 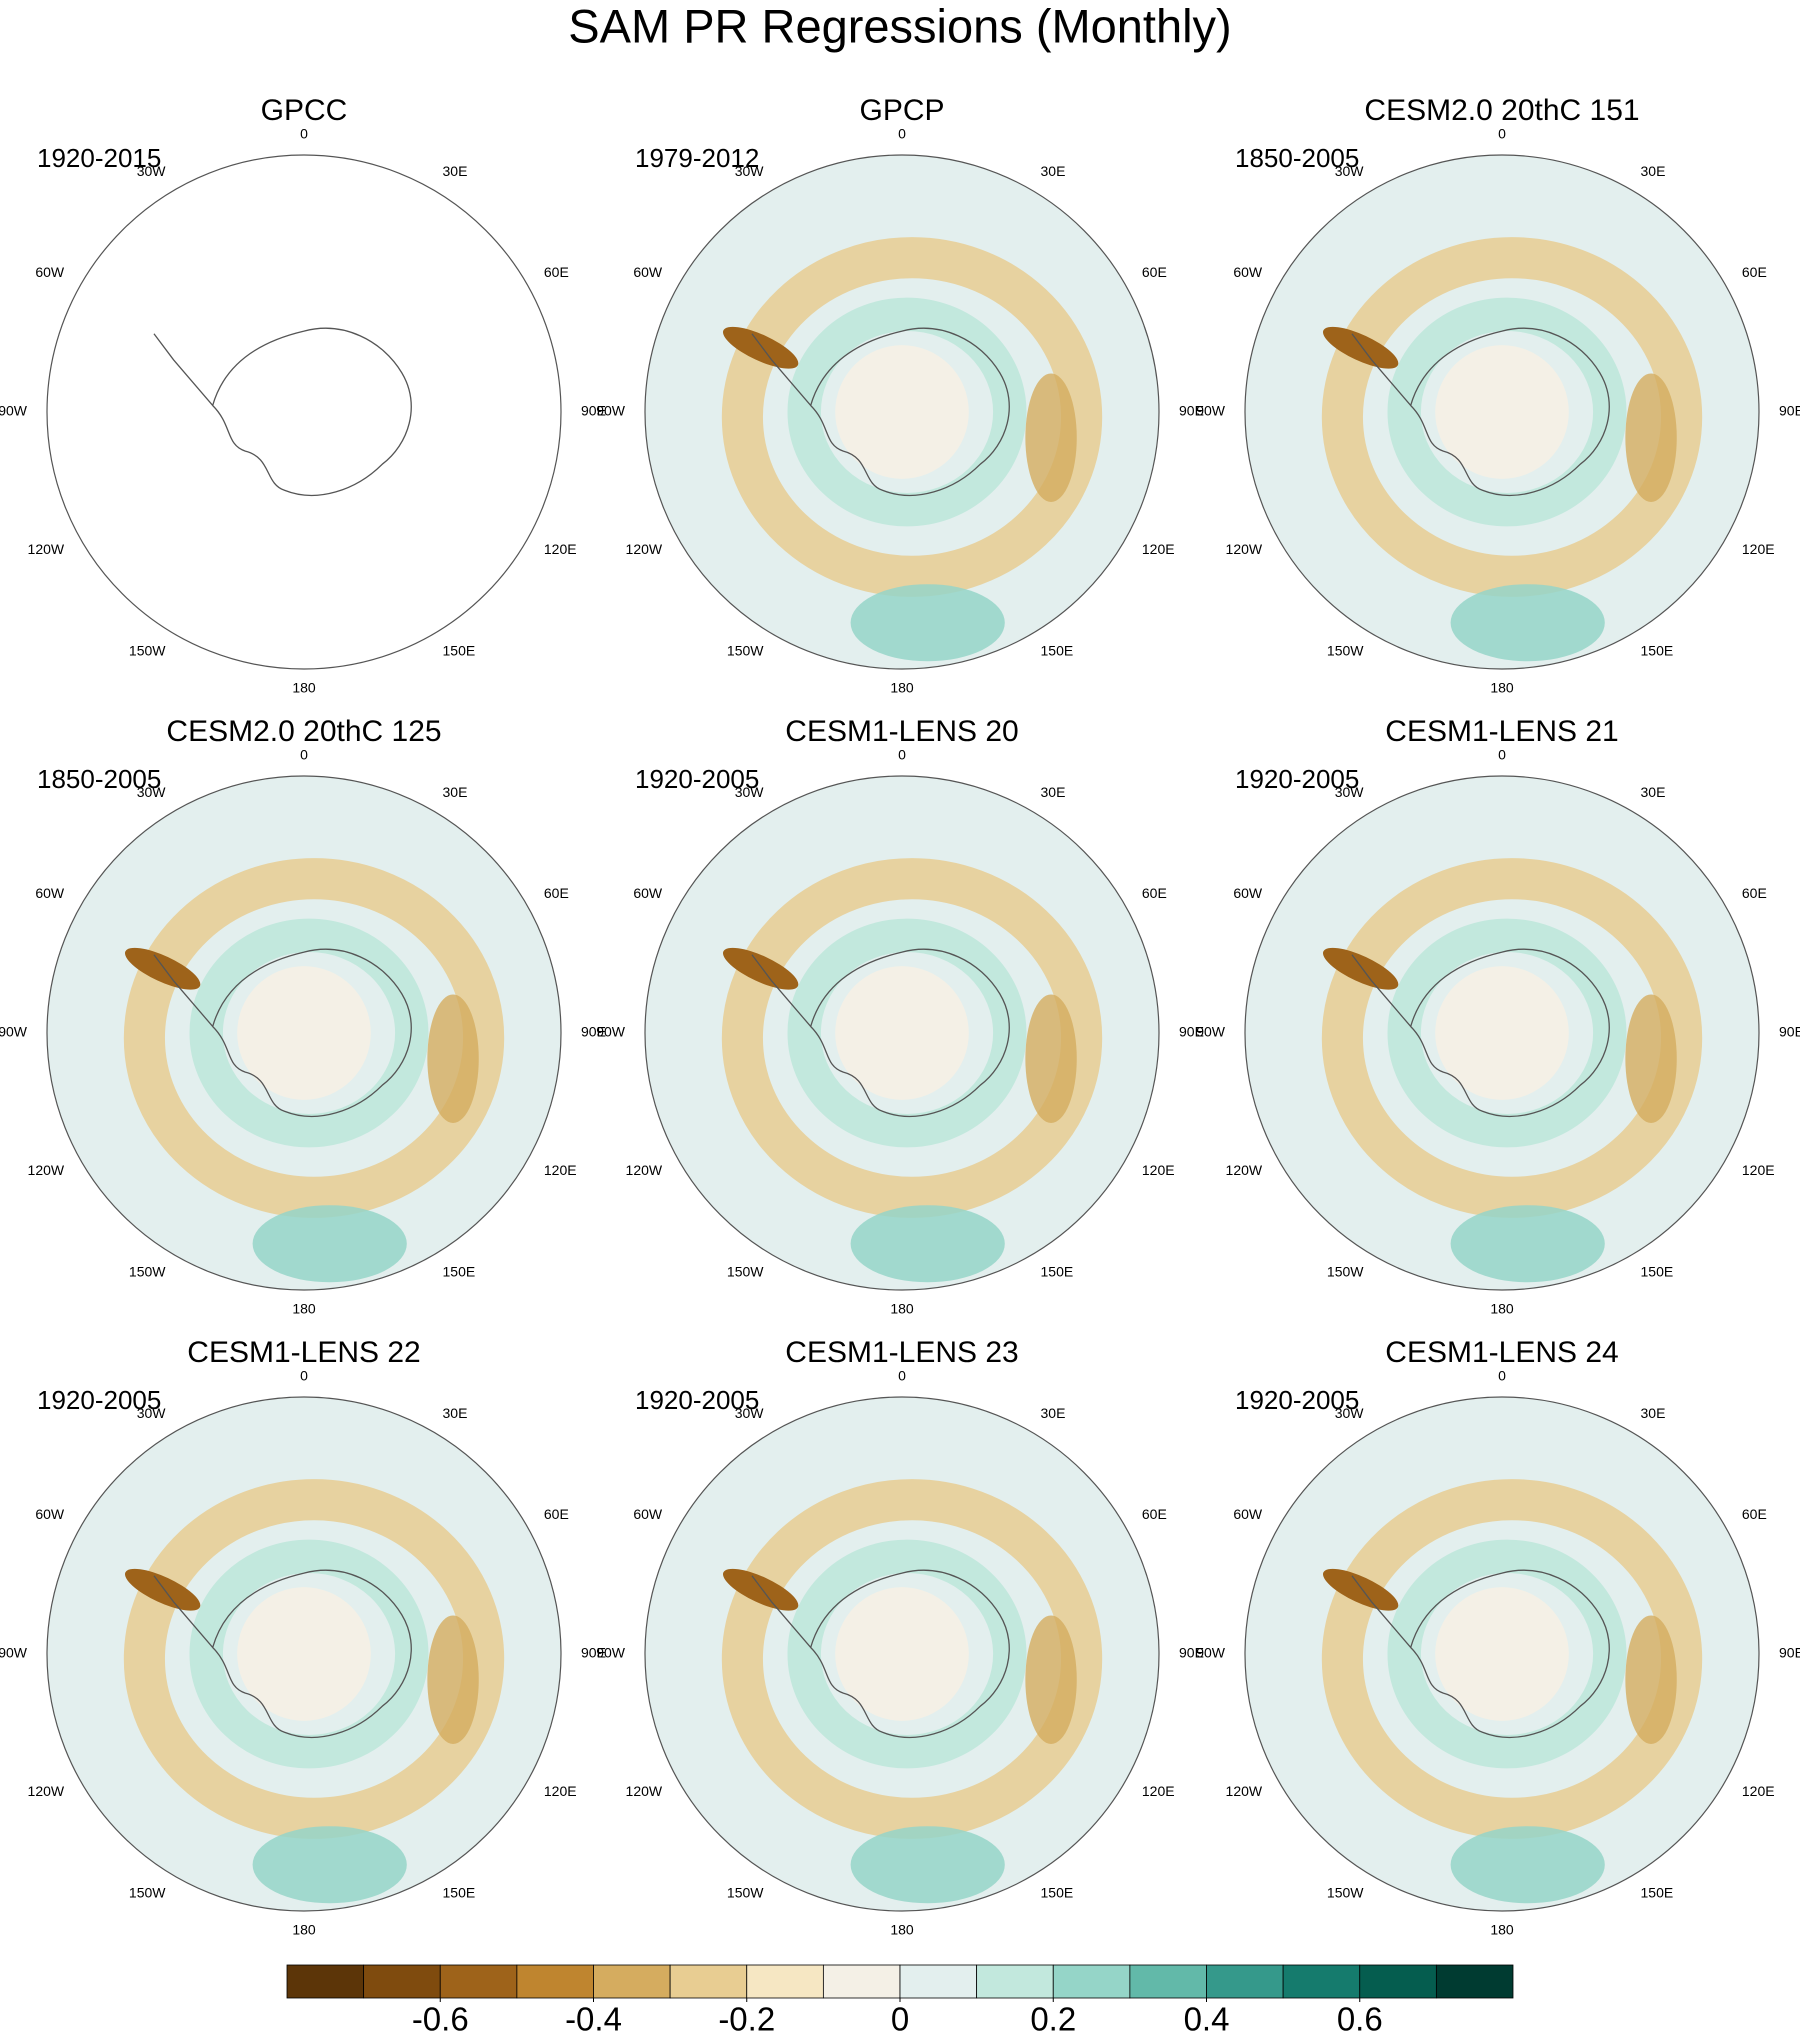 I want to click on panel-period: 1850-2005, so click(x=99, y=779).